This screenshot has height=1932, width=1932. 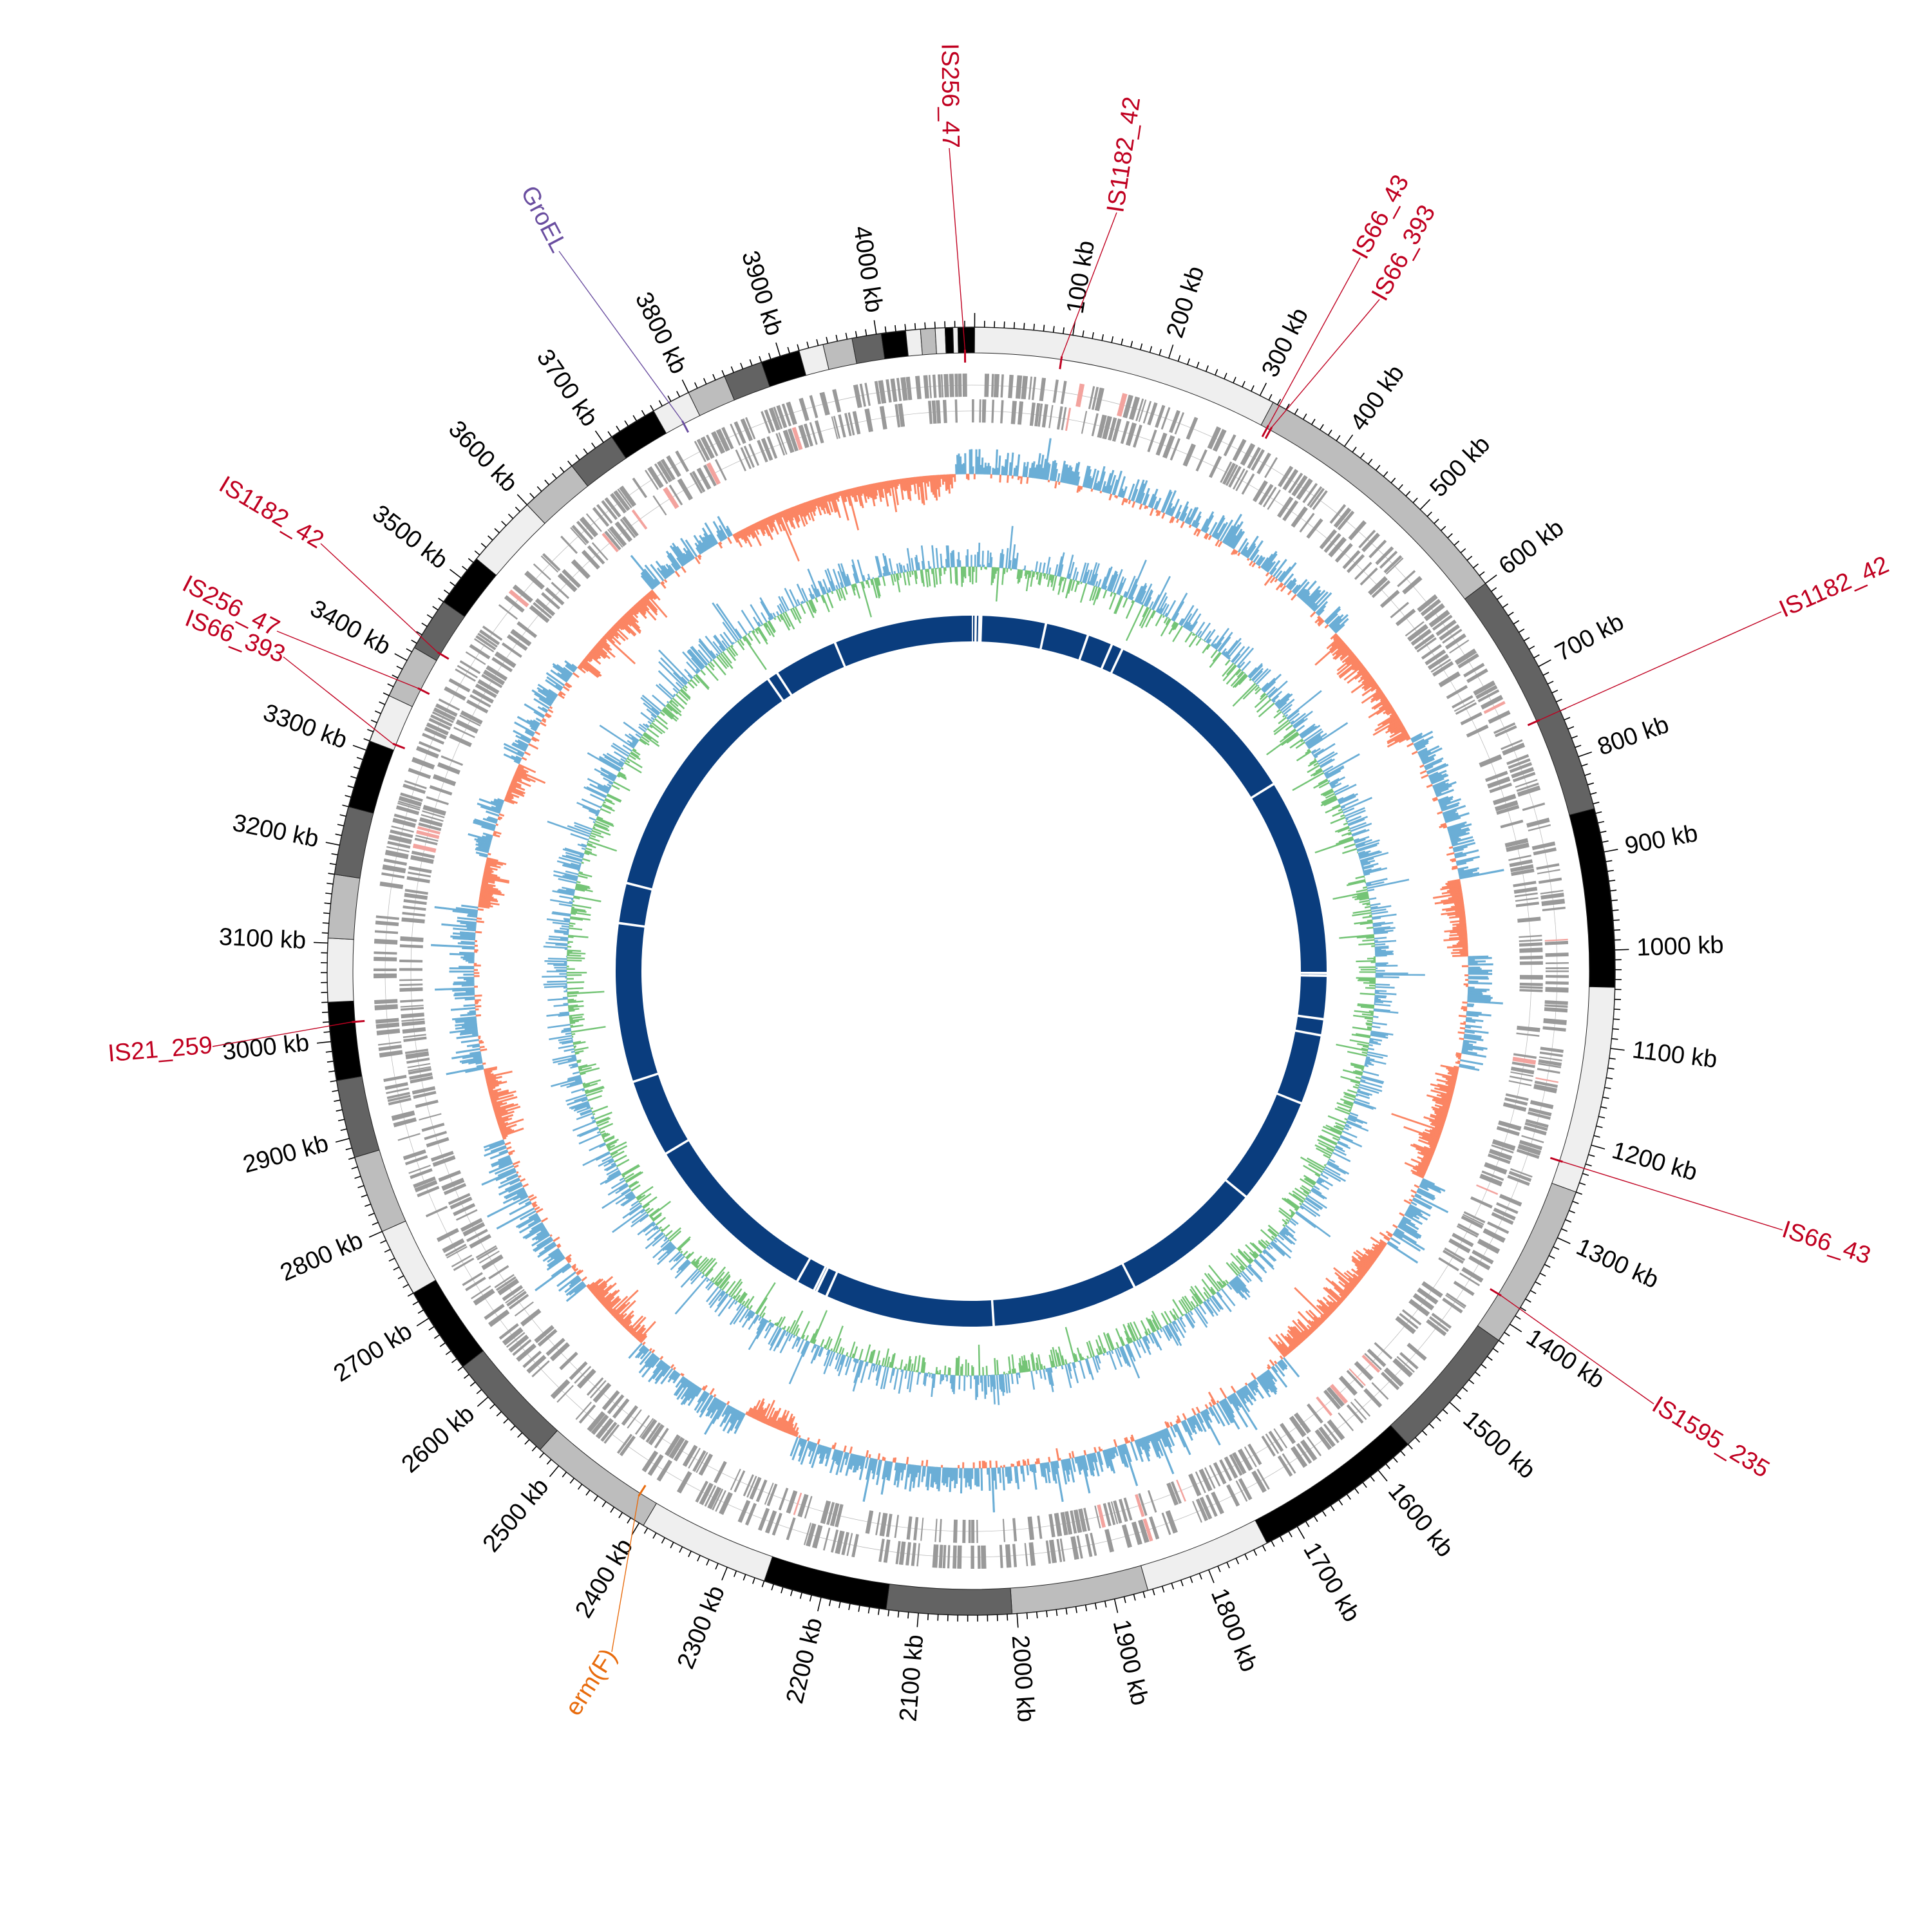 I want to click on tick-label: 2100 kb, so click(x=912, y=1678).